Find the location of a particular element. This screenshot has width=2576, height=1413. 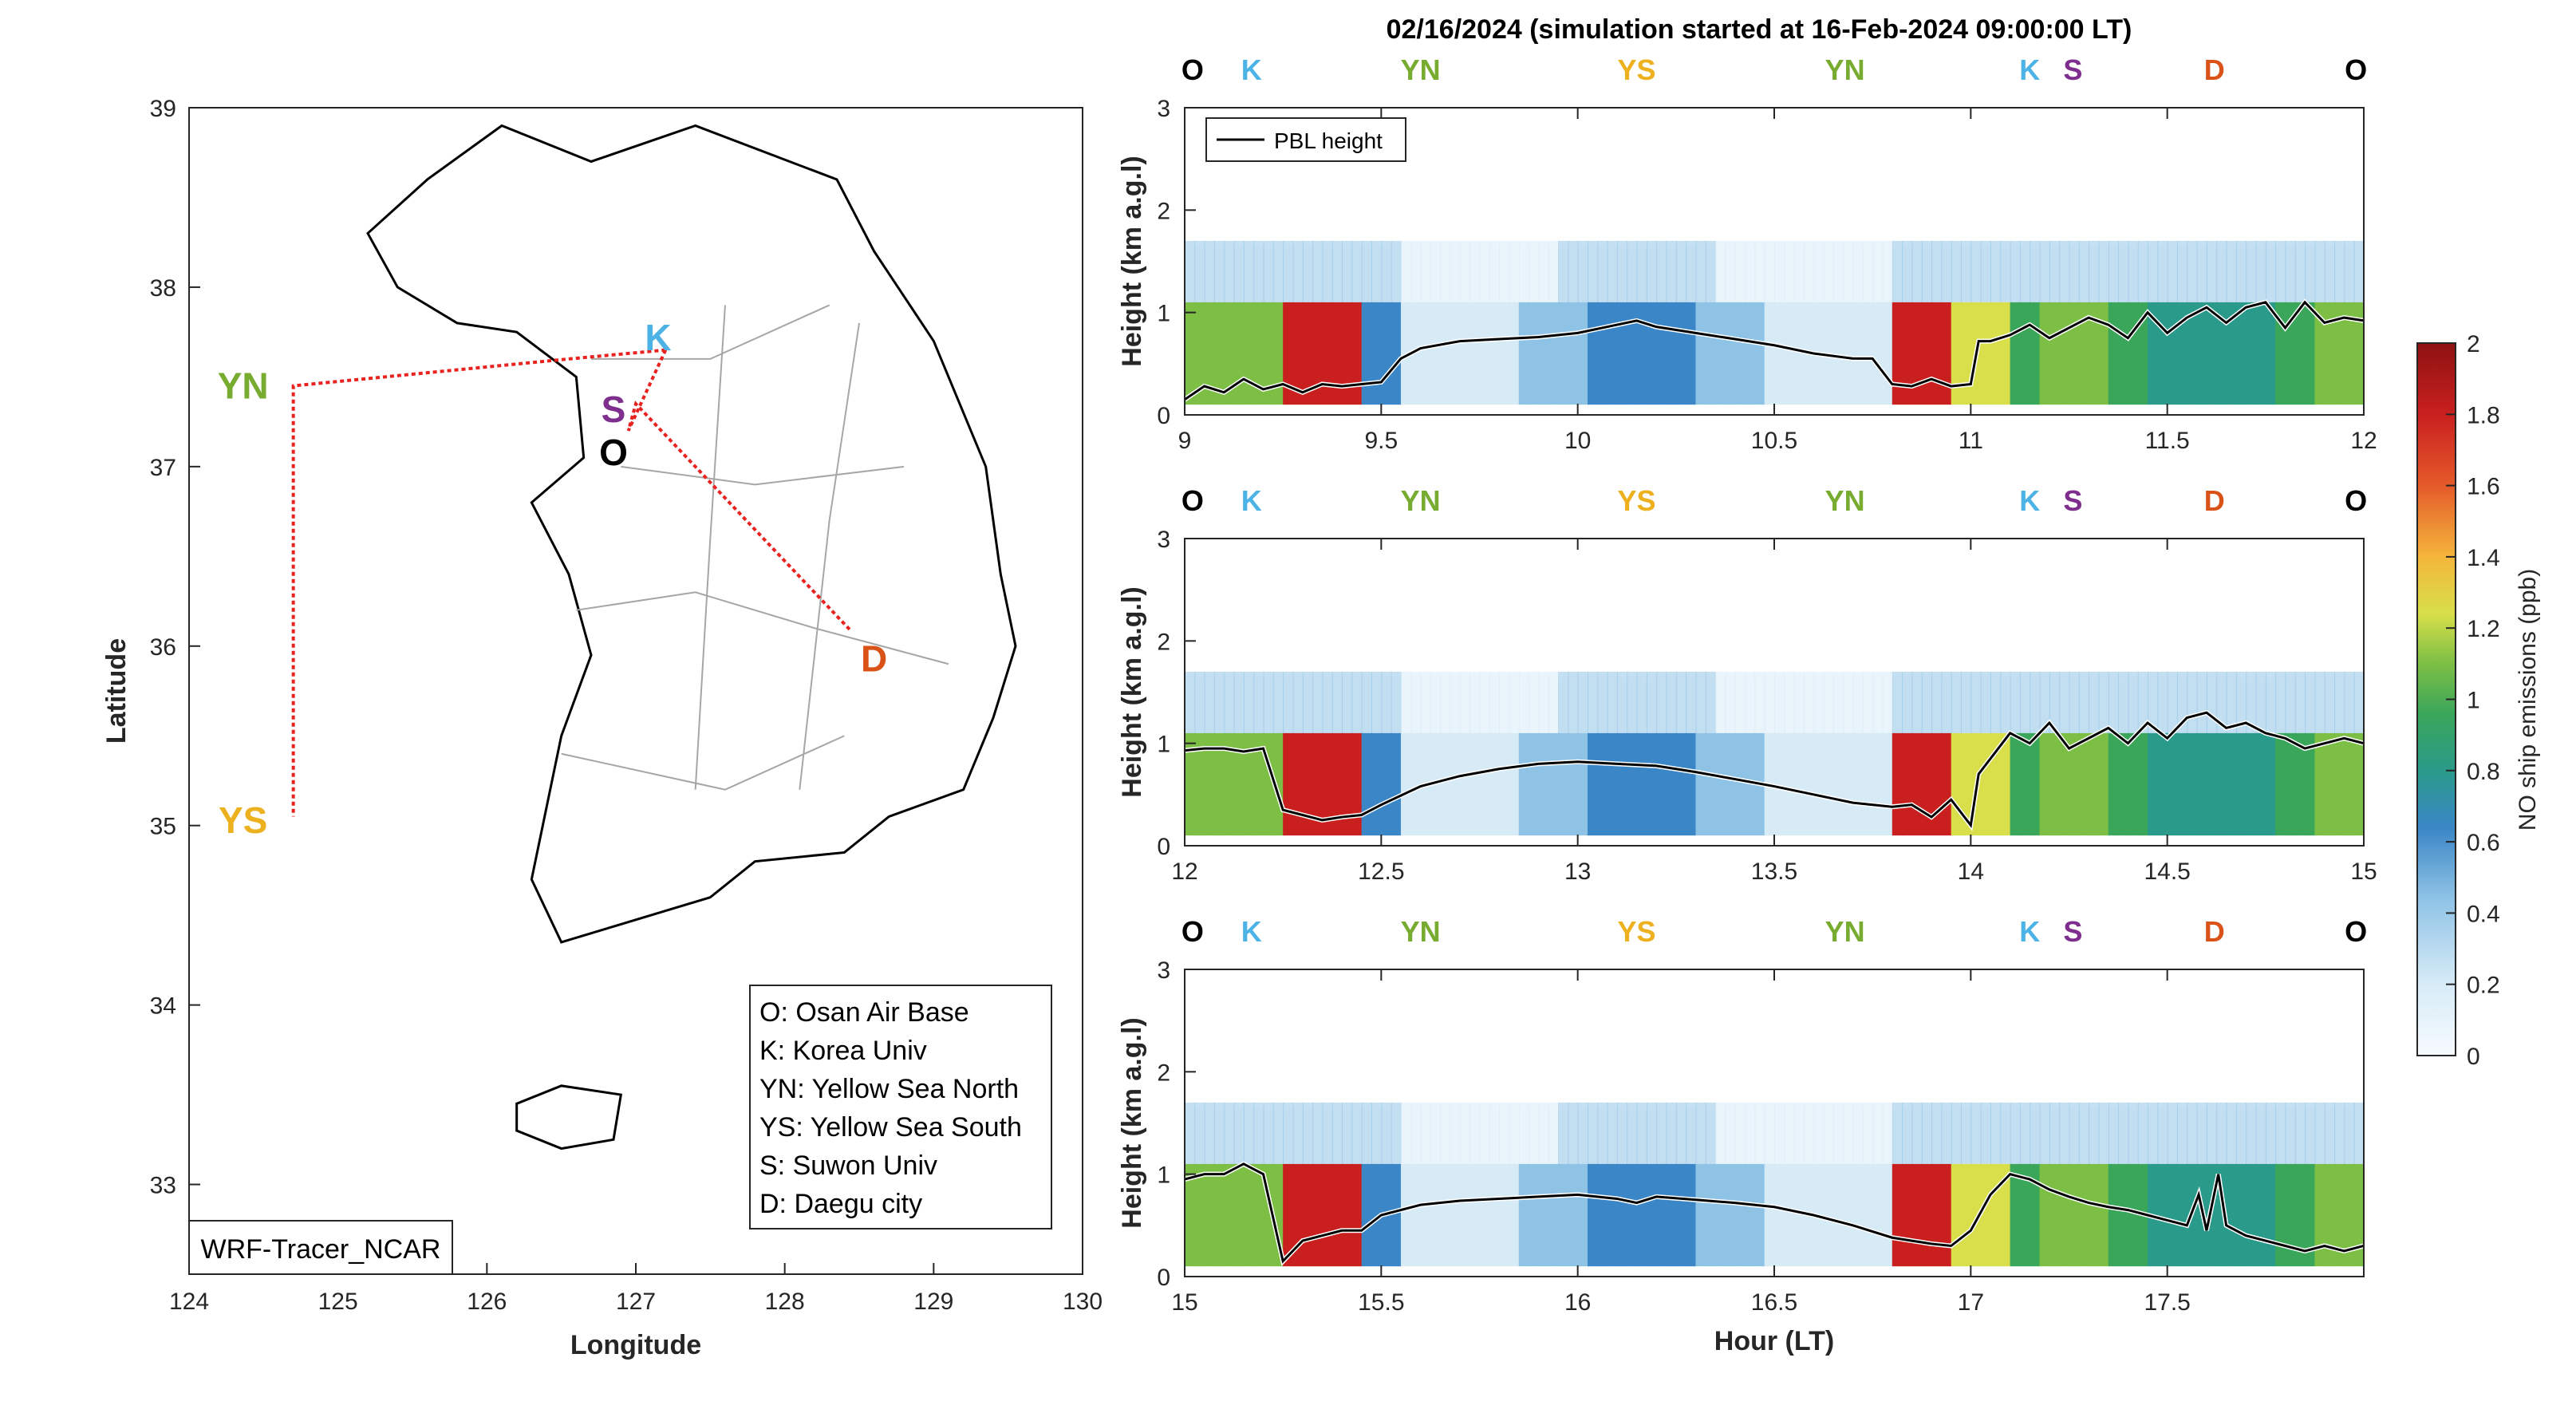

xtick-label: 17.5 is located at coordinates (2167, 1302).